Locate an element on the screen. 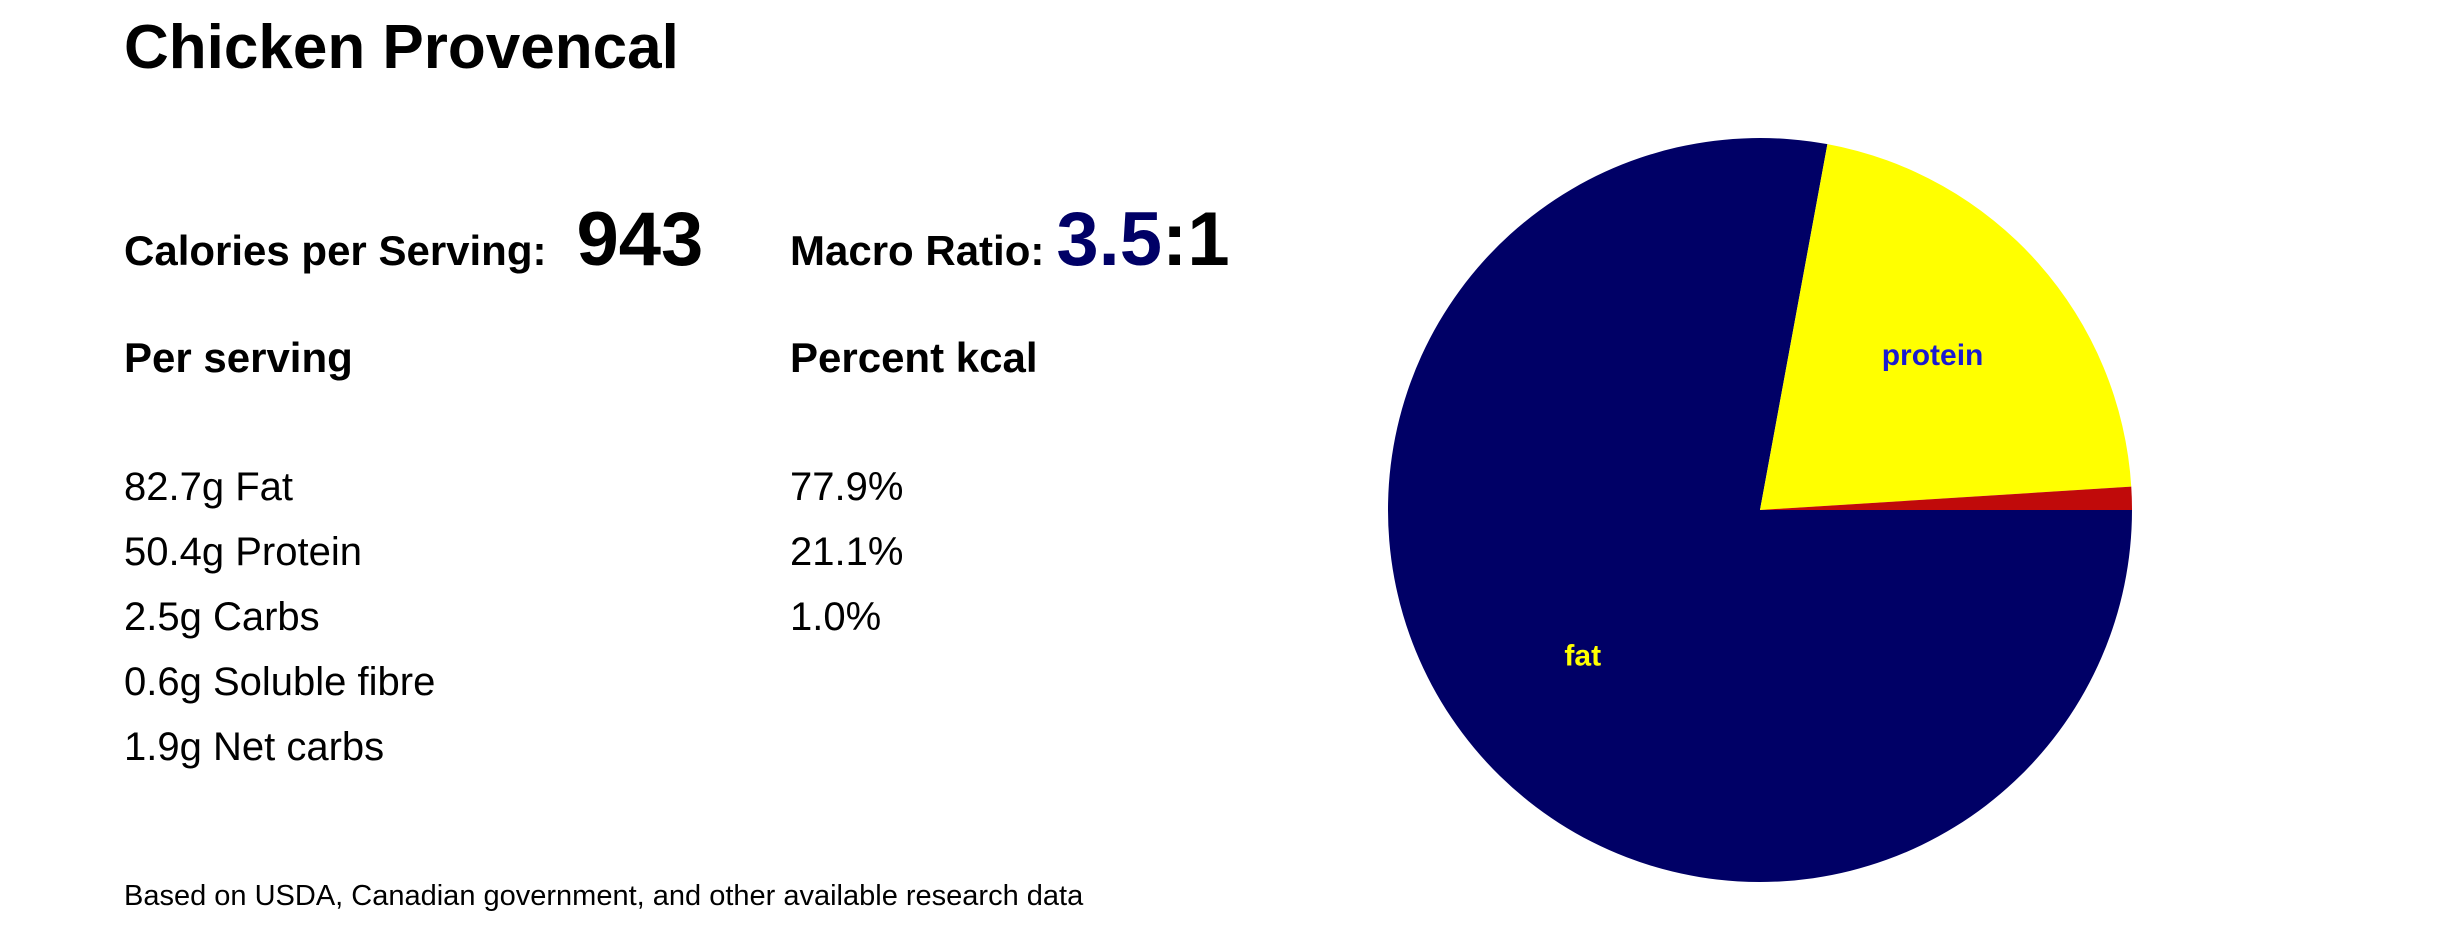 The image size is (2458, 928). calories-label: Calories per Serving: is located at coordinates (335, 250).